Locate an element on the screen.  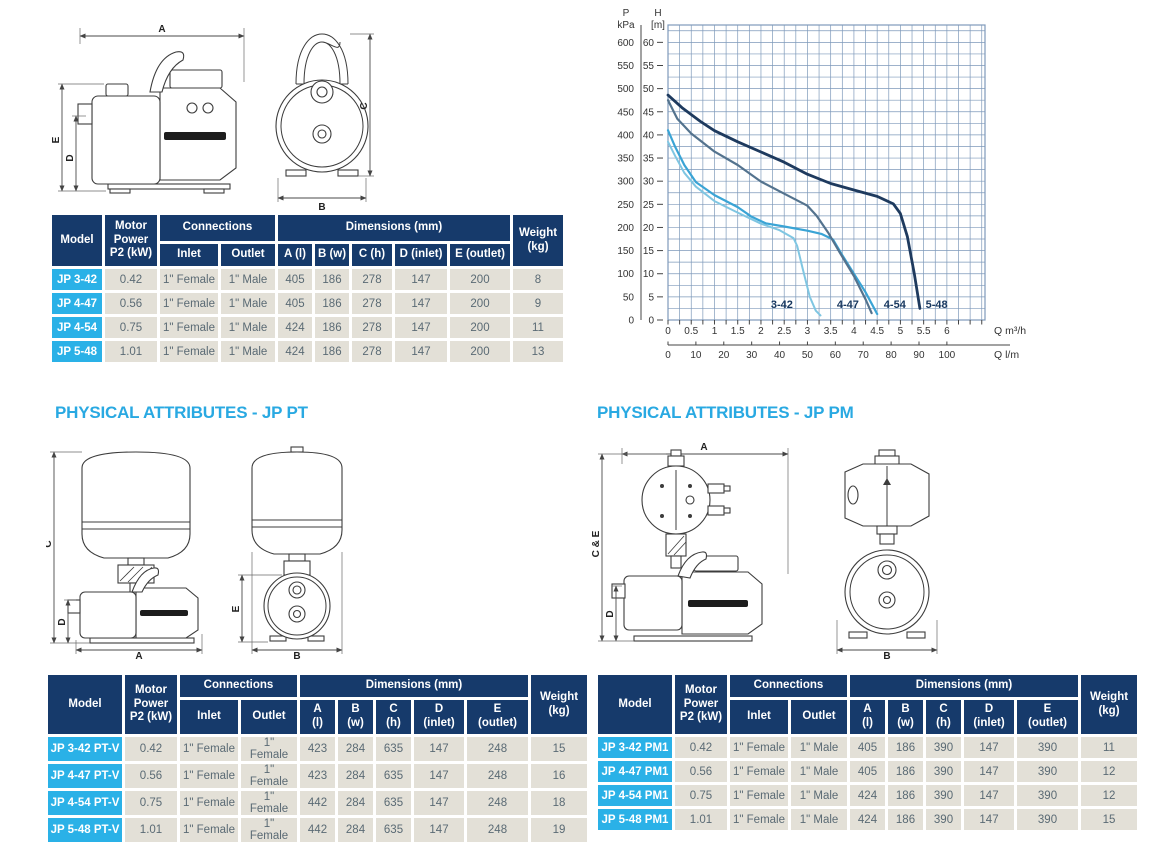
h-tick-label: 20 is located at coordinates (649, 228).